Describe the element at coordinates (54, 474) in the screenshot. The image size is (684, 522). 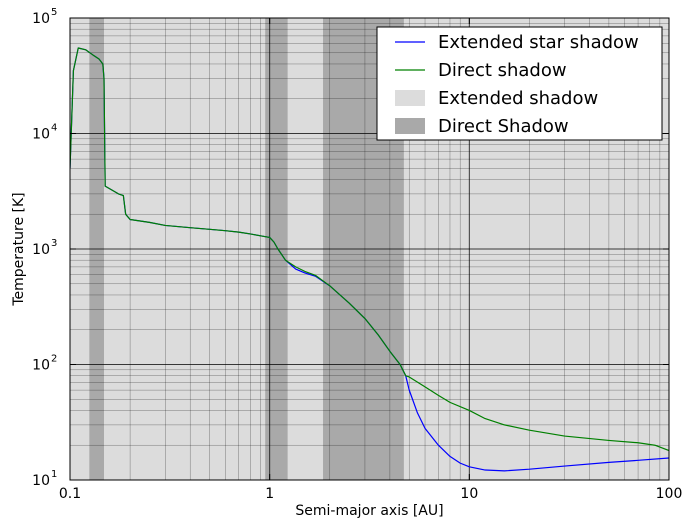
I see `y-tick-label-exponent: 1` at that location.